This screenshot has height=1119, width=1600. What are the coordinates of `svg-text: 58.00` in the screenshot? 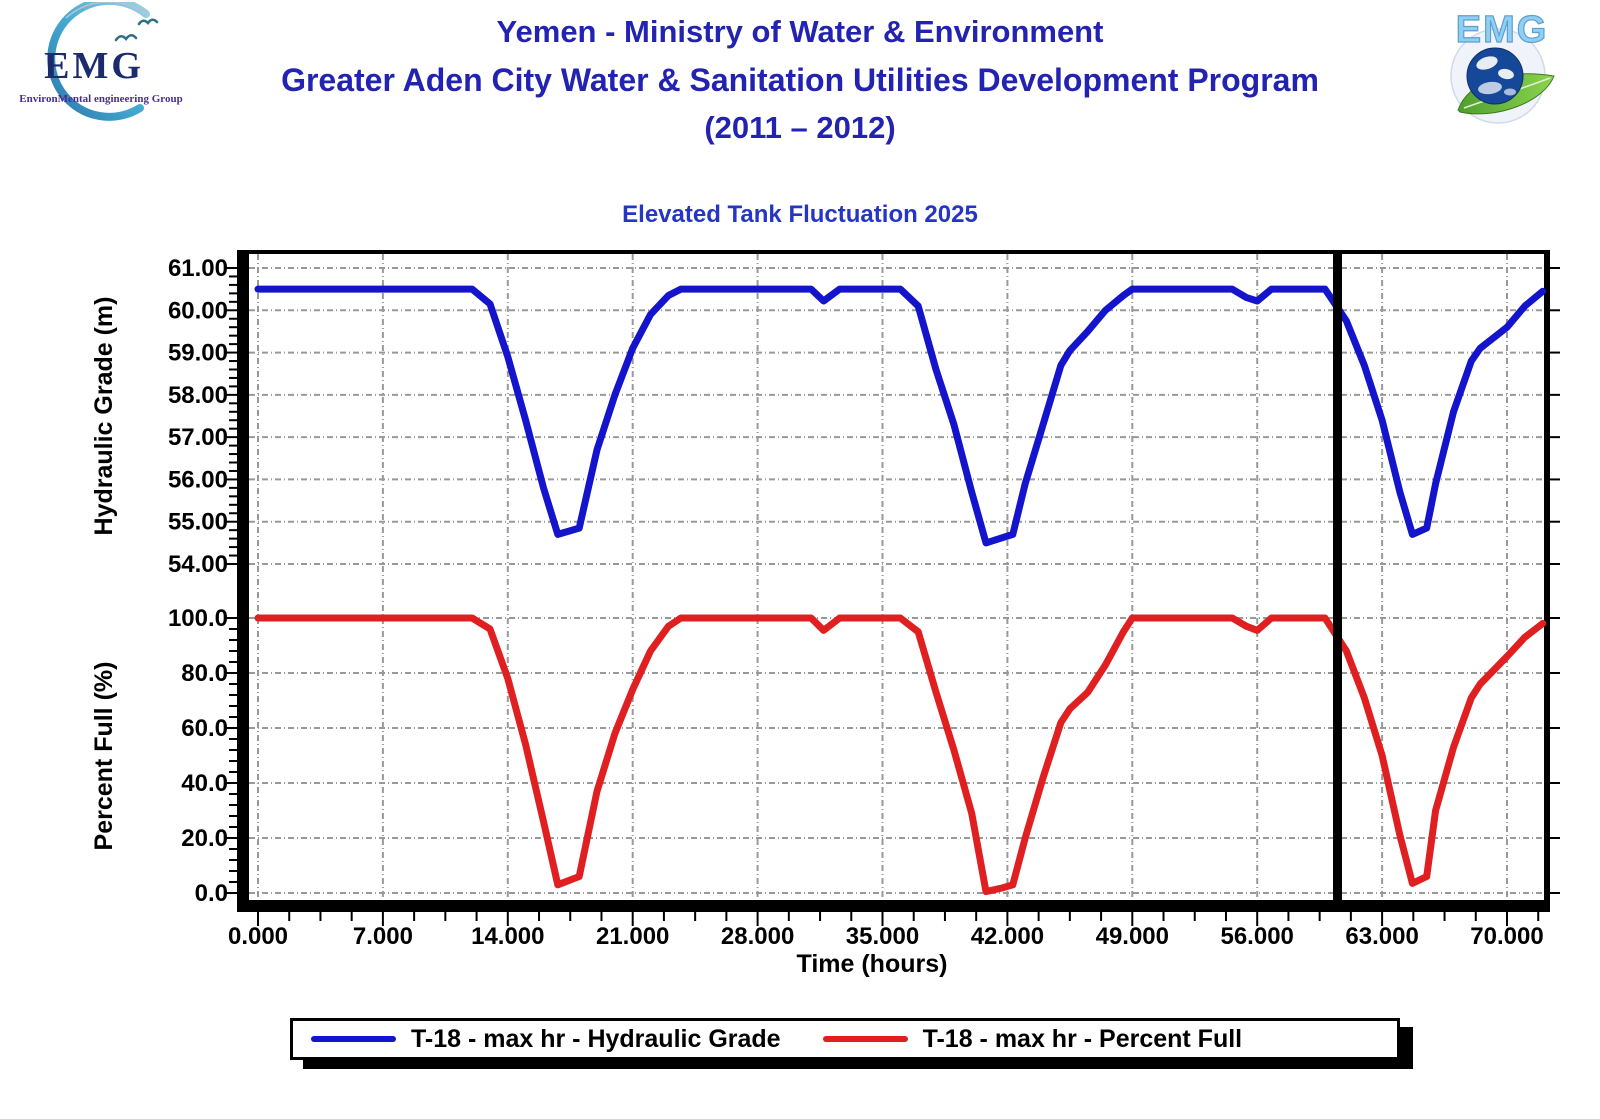 It's located at (198, 395).